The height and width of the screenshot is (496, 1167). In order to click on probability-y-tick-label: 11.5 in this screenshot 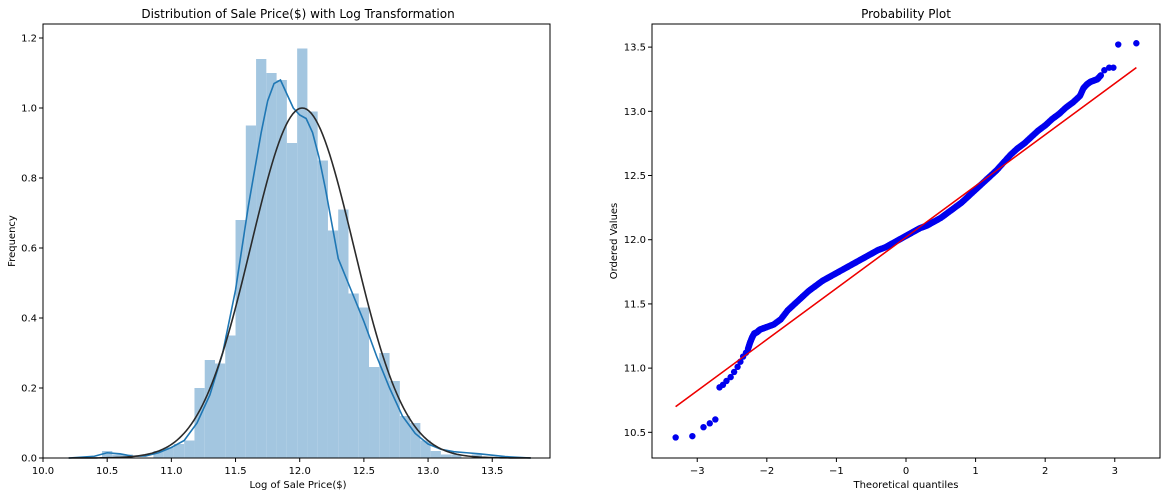, I will do `click(635, 304)`.